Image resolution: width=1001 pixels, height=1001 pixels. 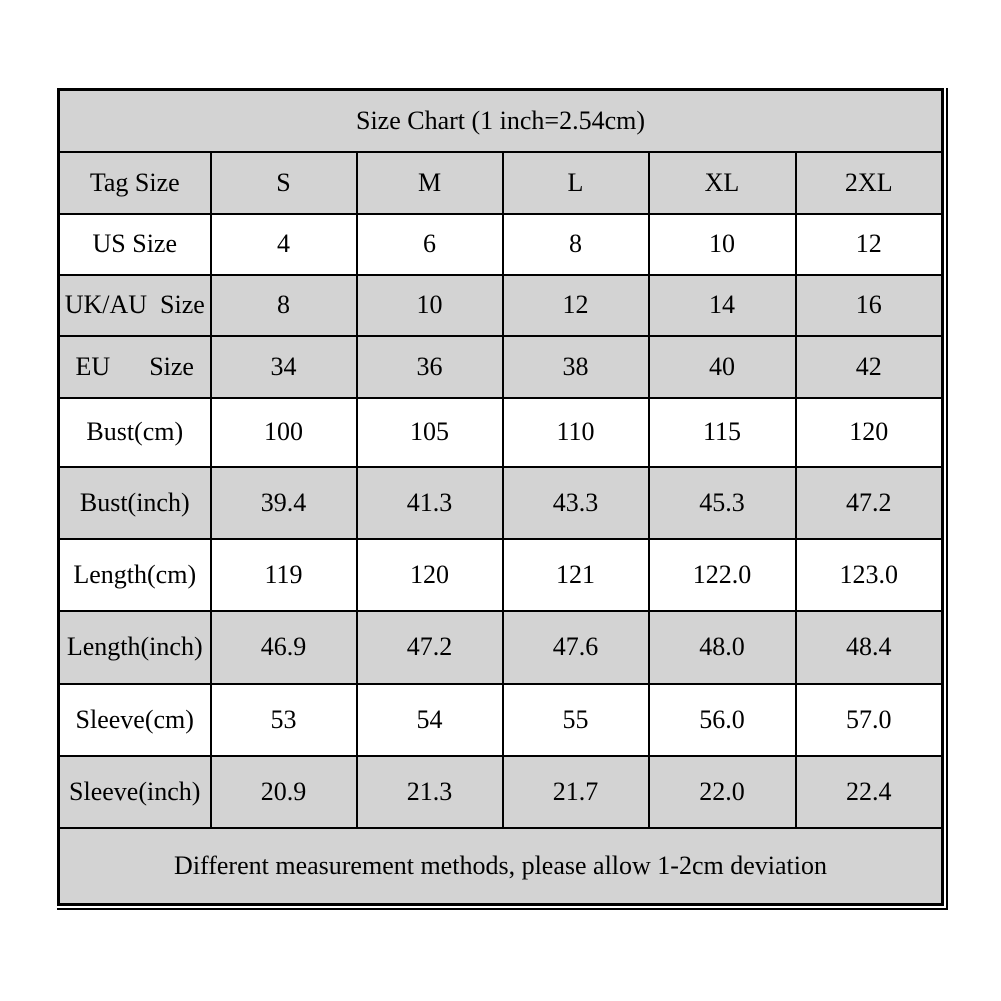 What do you see at coordinates (429, 791) in the screenshot?
I see `value-cell: 21.3` at bounding box center [429, 791].